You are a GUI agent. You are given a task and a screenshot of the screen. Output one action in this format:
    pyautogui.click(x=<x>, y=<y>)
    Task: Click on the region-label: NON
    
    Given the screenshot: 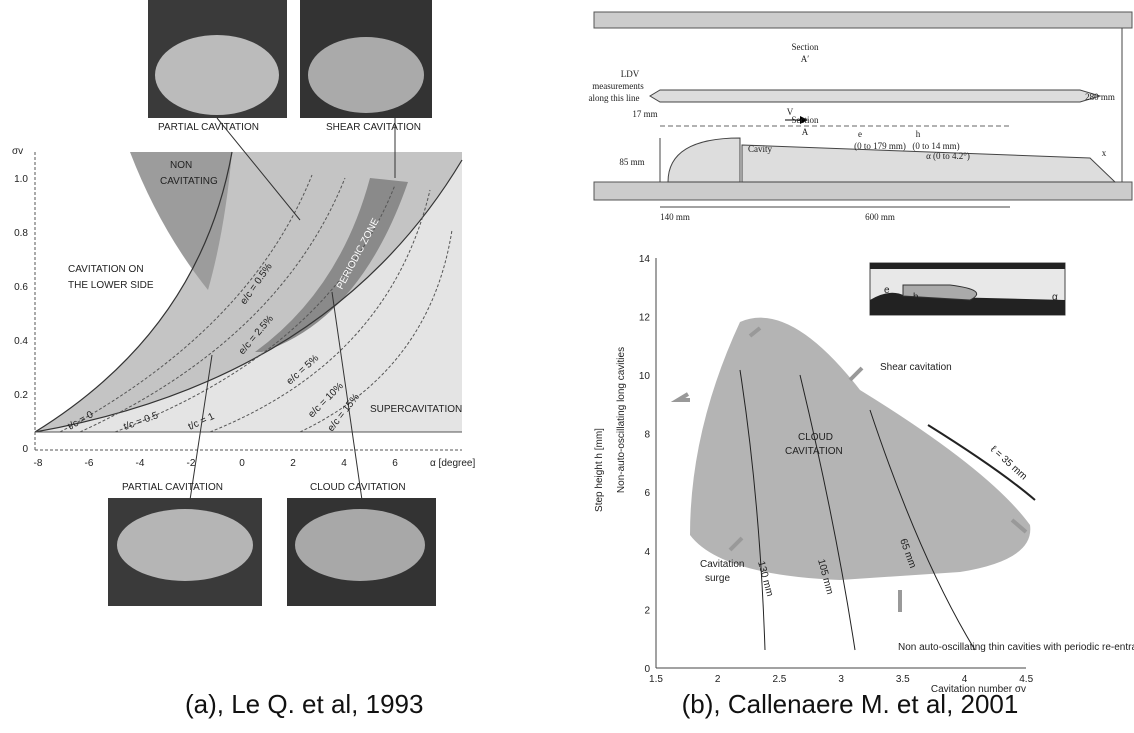 What is the action you would take?
    pyautogui.click(x=181, y=165)
    